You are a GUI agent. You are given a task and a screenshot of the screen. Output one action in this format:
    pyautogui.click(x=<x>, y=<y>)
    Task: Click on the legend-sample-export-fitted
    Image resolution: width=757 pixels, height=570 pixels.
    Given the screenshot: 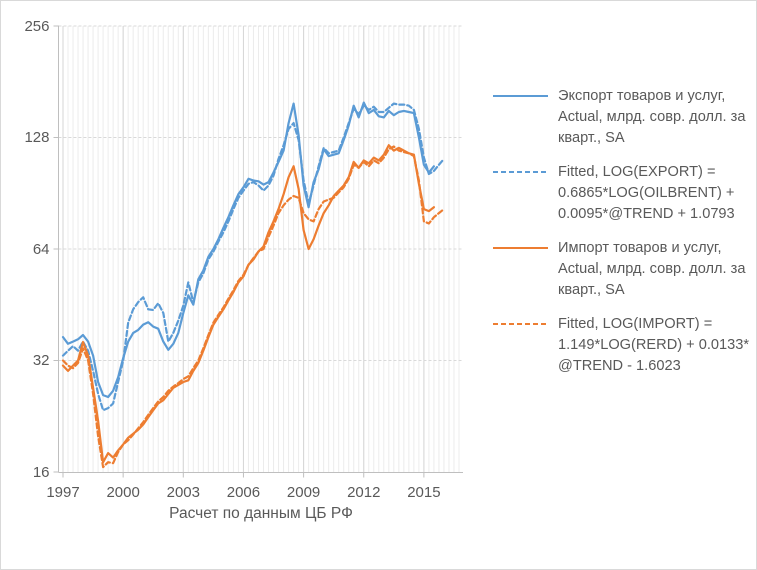 What is the action you would take?
    pyautogui.click(x=520, y=172)
    